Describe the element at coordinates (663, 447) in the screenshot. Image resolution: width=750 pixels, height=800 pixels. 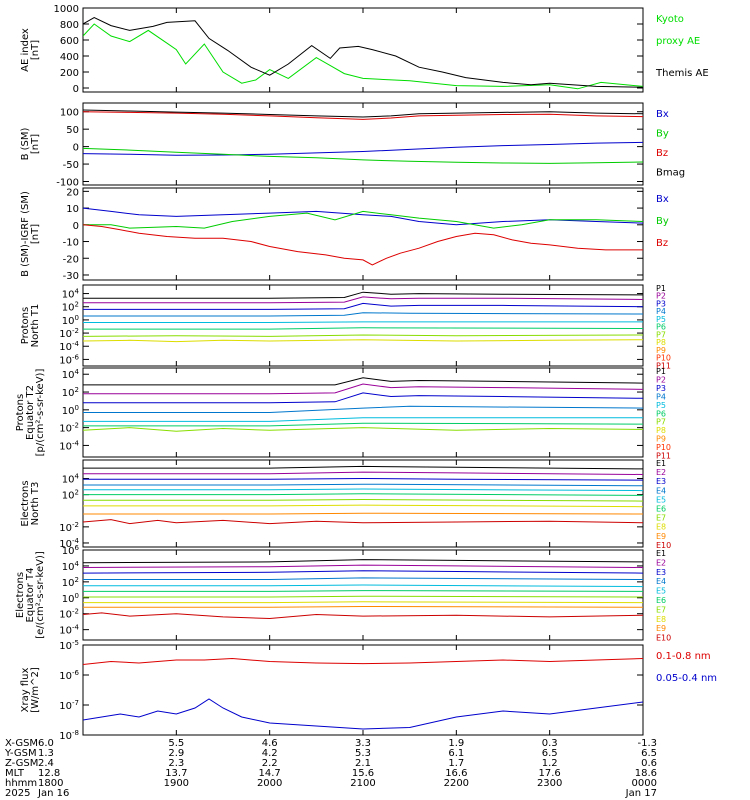
I see `legend-entry: P10` at that location.